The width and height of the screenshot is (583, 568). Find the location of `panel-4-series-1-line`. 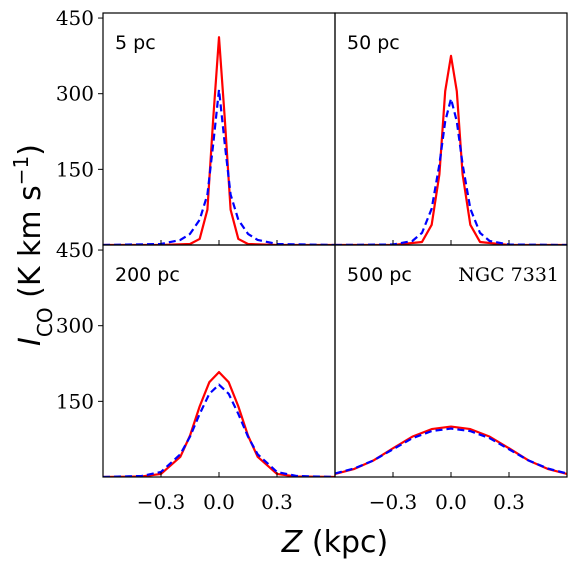

panel-4-series-1-line is located at coordinates (451, 450).